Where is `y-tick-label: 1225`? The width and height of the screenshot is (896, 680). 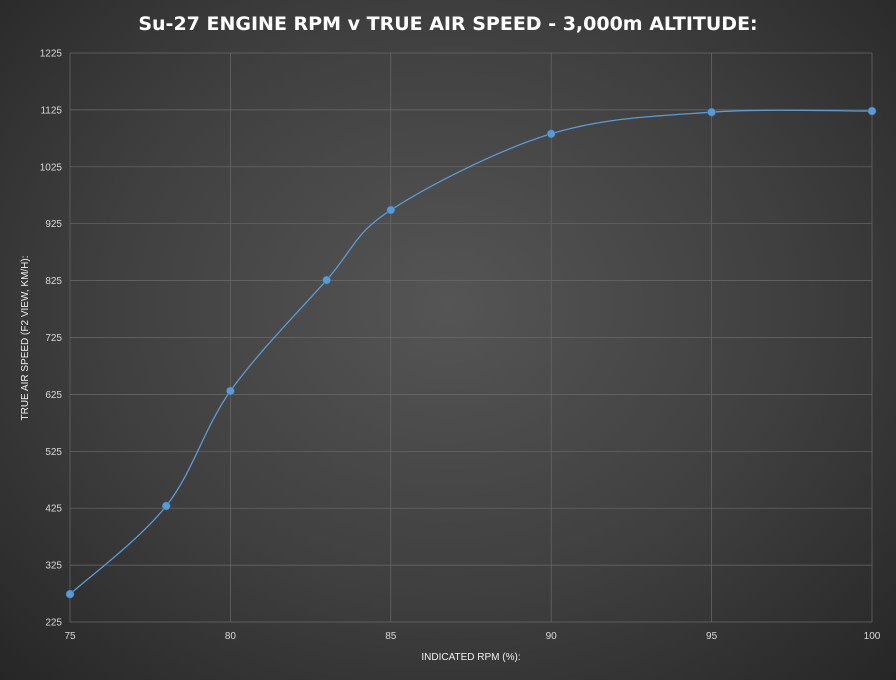 y-tick-label: 1225 is located at coordinates (51, 54).